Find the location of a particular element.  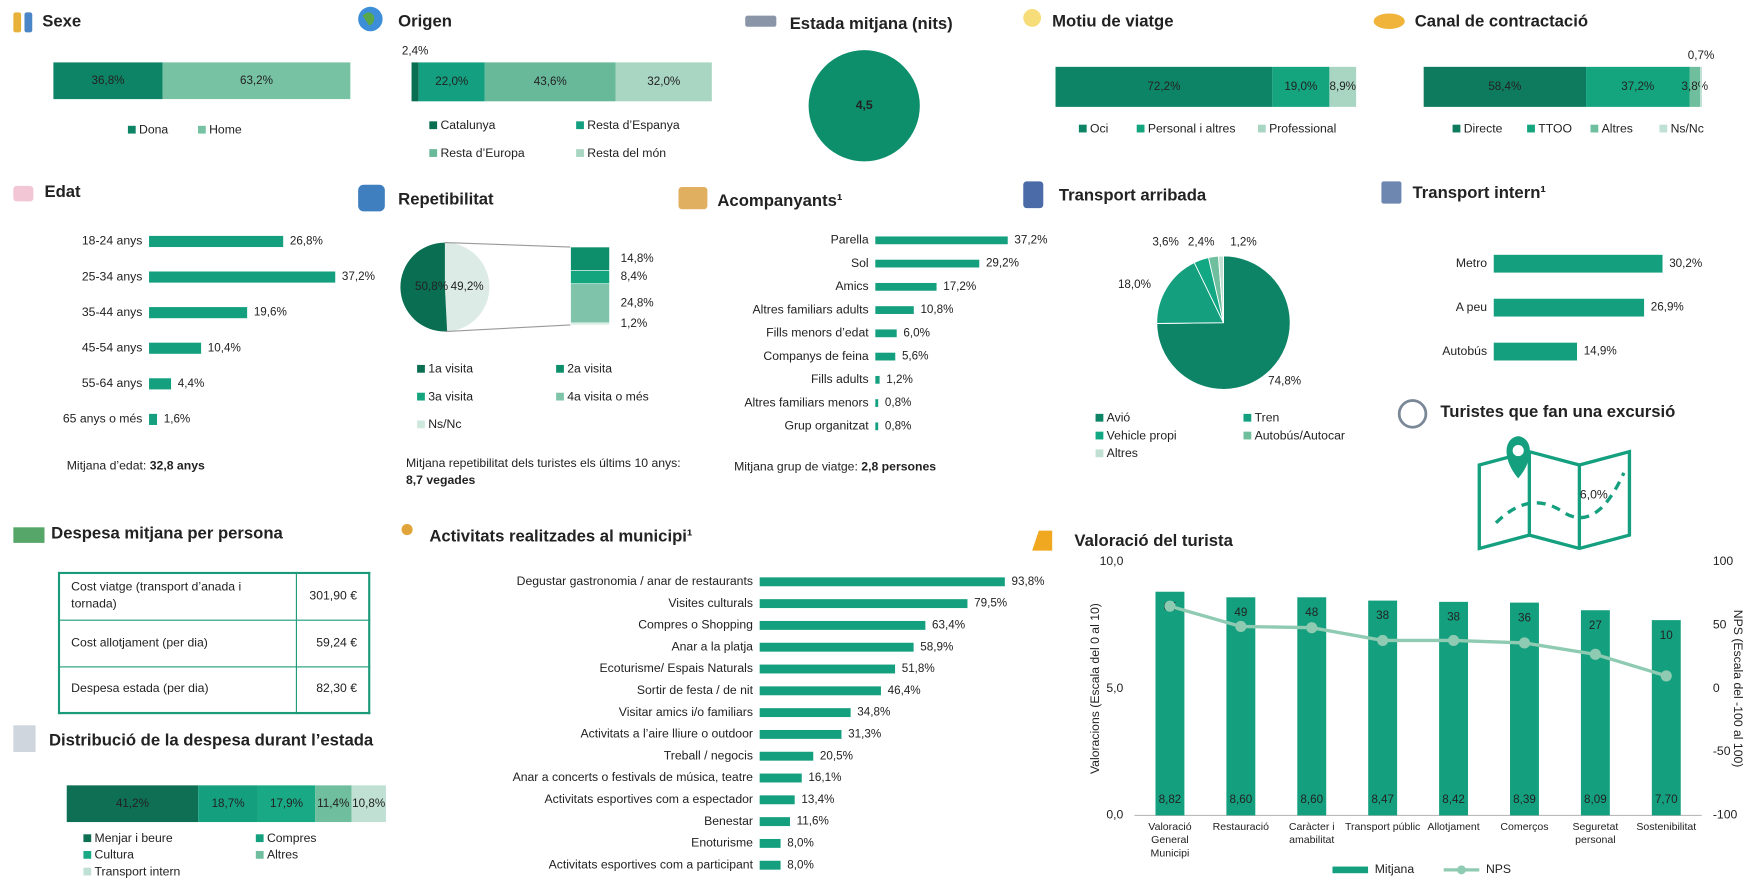

data-label: 46,4% is located at coordinates (904, 690).